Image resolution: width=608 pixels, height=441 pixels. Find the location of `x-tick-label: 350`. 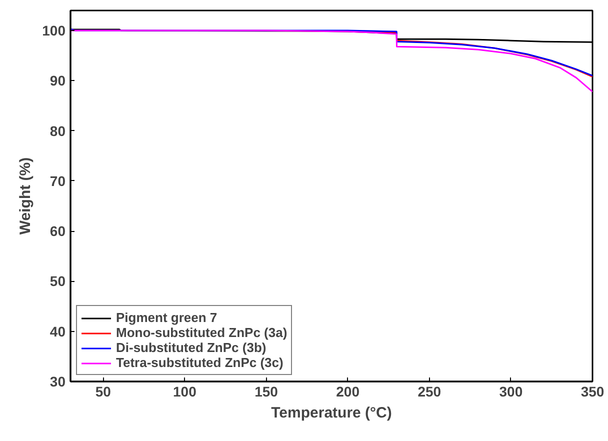

x-tick-label: 350 is located at coordinates (592, 392).